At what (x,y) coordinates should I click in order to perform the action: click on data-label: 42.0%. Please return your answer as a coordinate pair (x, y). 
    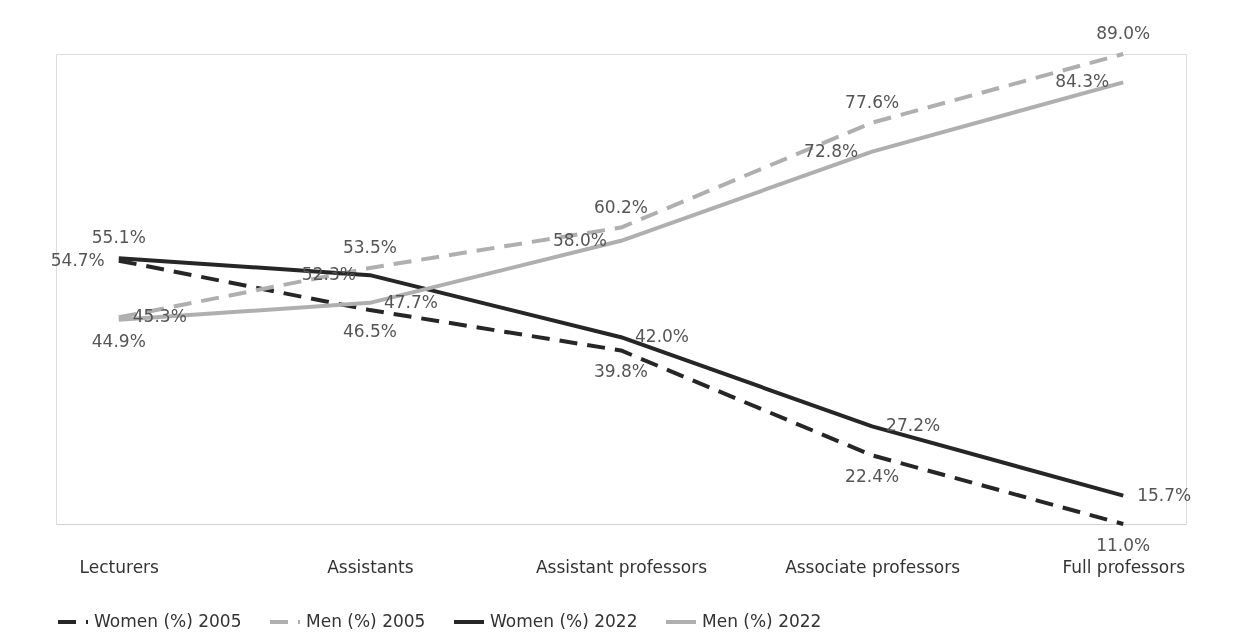
    Looking at the image, I should click on (662, 336).